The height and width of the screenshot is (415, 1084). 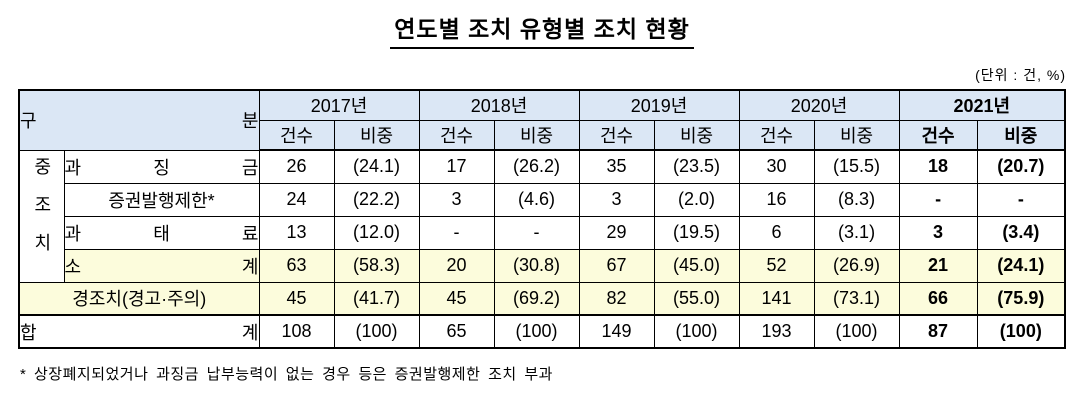 What do you see at coordinates (376, 166) in the screenshot?
I see `cell-2017-ratio: (24.1)` at bounding box center [376, 166].